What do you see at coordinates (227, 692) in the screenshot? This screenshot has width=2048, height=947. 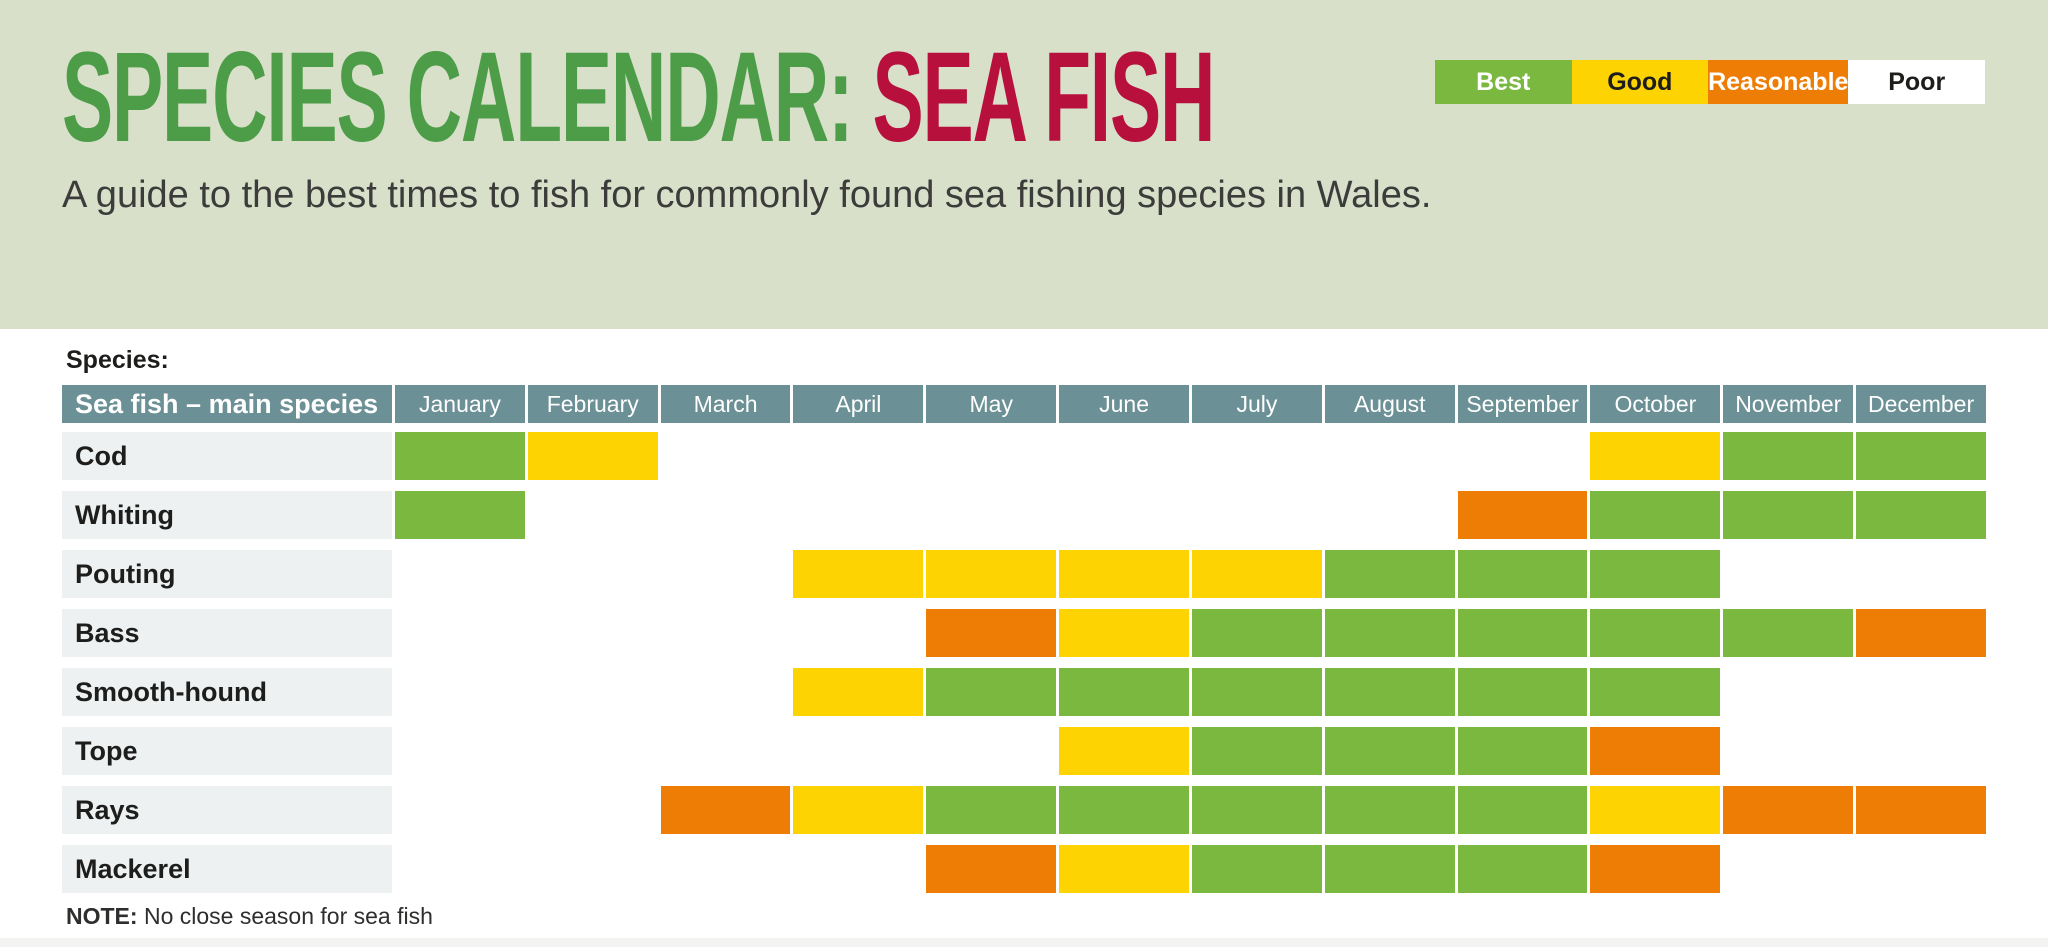 I see `species-label: Smooth-hound` at bounding box center [227, 692].